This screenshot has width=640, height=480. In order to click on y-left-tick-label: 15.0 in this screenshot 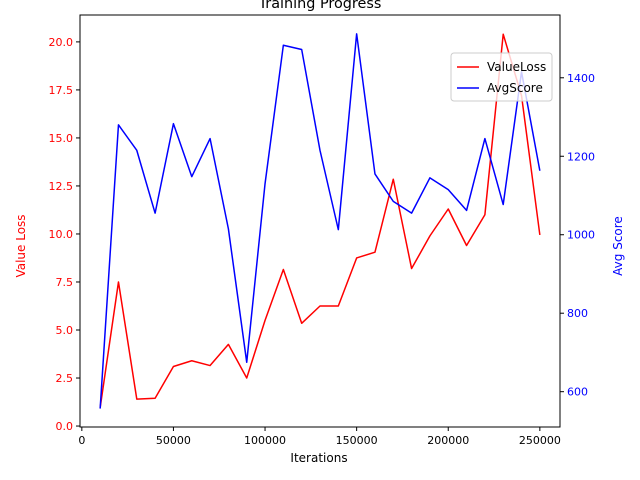, I will do `click(61, 138)`.